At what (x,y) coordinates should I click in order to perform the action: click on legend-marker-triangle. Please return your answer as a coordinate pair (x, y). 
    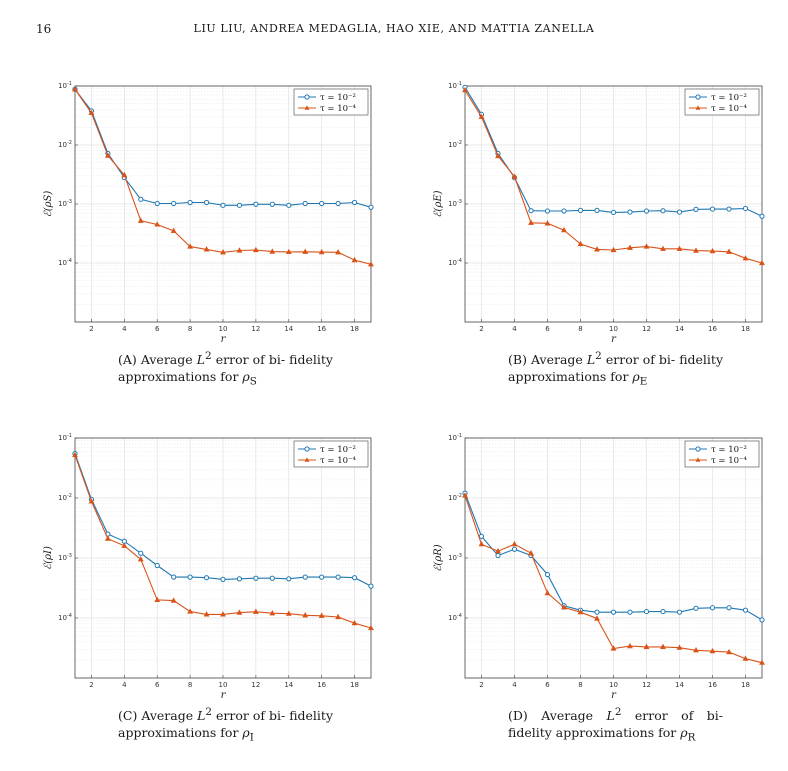
    Looking at the image, I should click on (698, 459).